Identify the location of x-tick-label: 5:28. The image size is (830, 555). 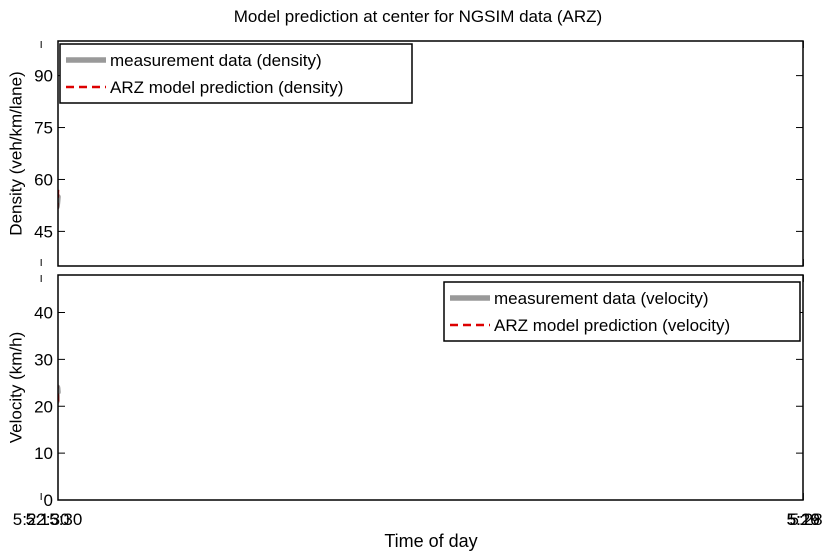
(805, 519).